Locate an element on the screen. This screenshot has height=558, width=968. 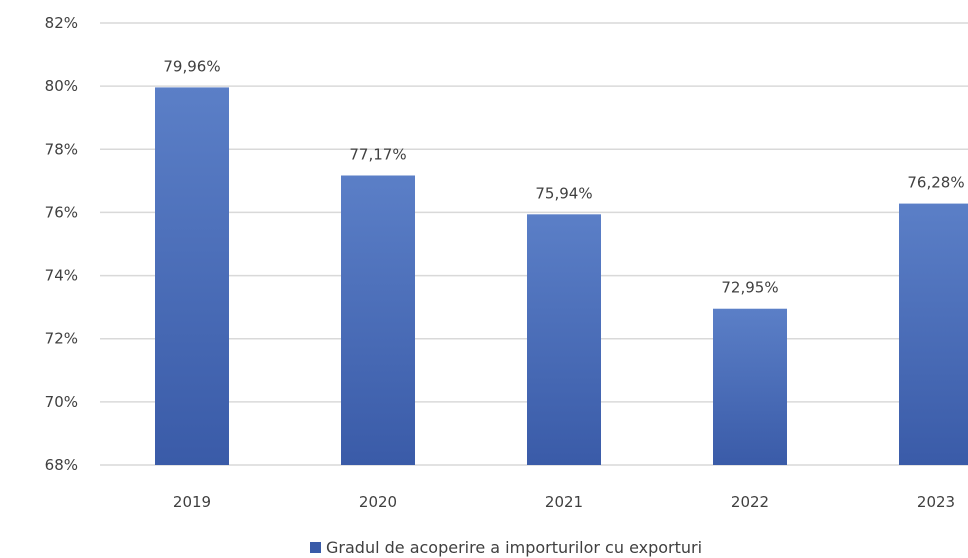
x-tick-label-2023: 2023 is located at coordinates (936, 502).